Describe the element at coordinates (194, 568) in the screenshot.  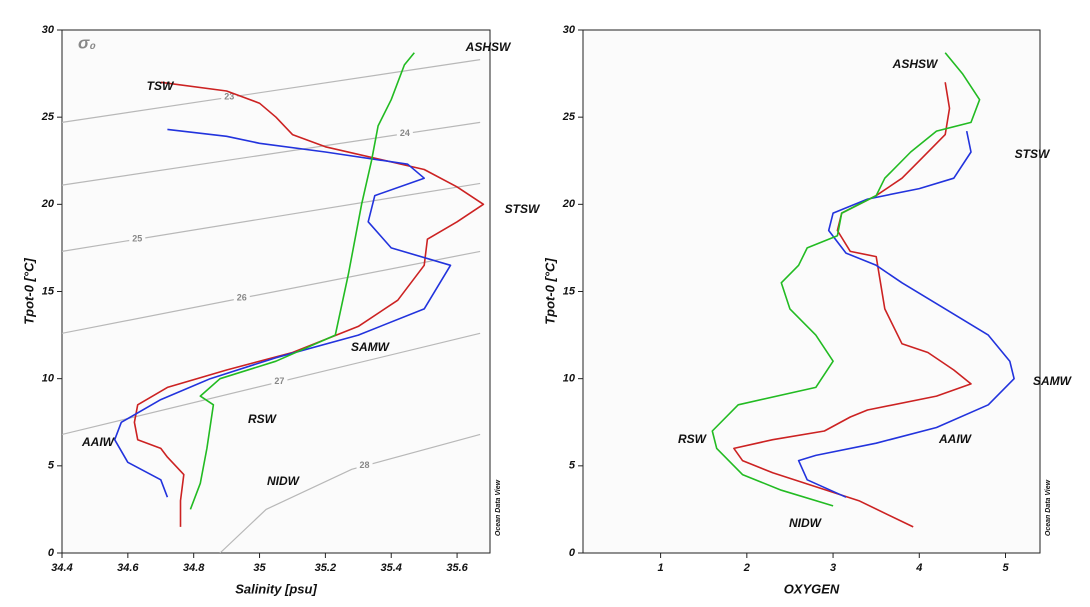
I see `x-tick-label: 34.8` at that location.